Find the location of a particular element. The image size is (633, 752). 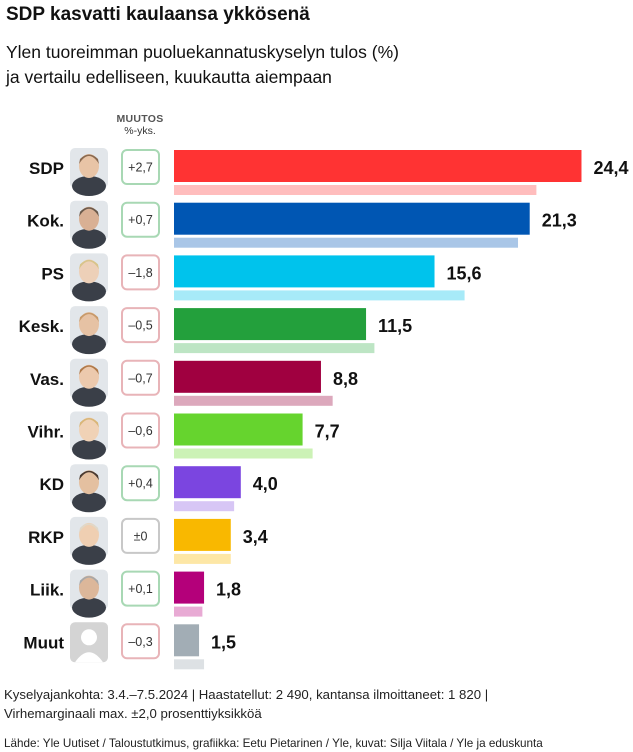

party-label: RKP is located at coordinates (46, 537).